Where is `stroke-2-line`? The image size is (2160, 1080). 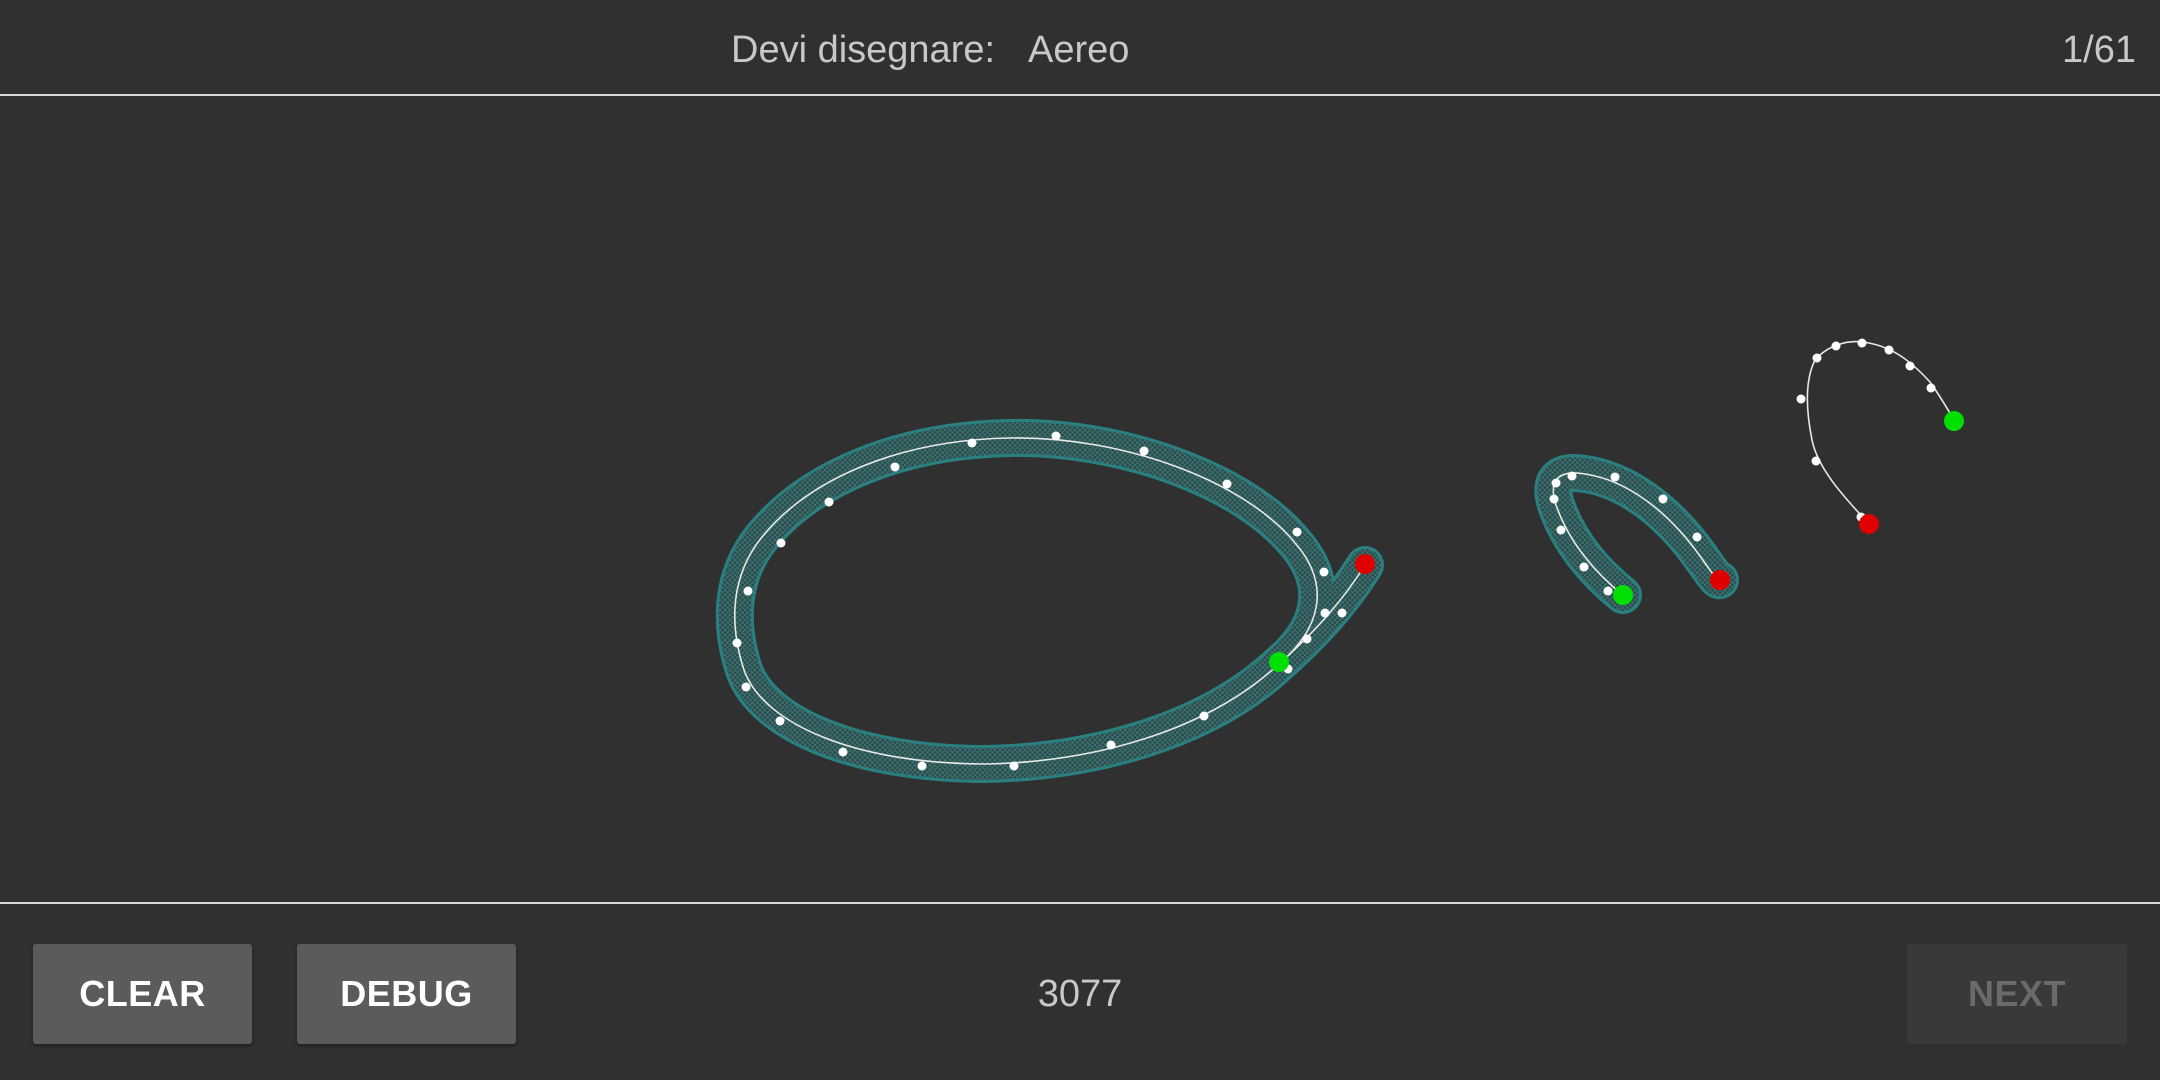 stroke-2-line is located at coordinates (1636, 534).